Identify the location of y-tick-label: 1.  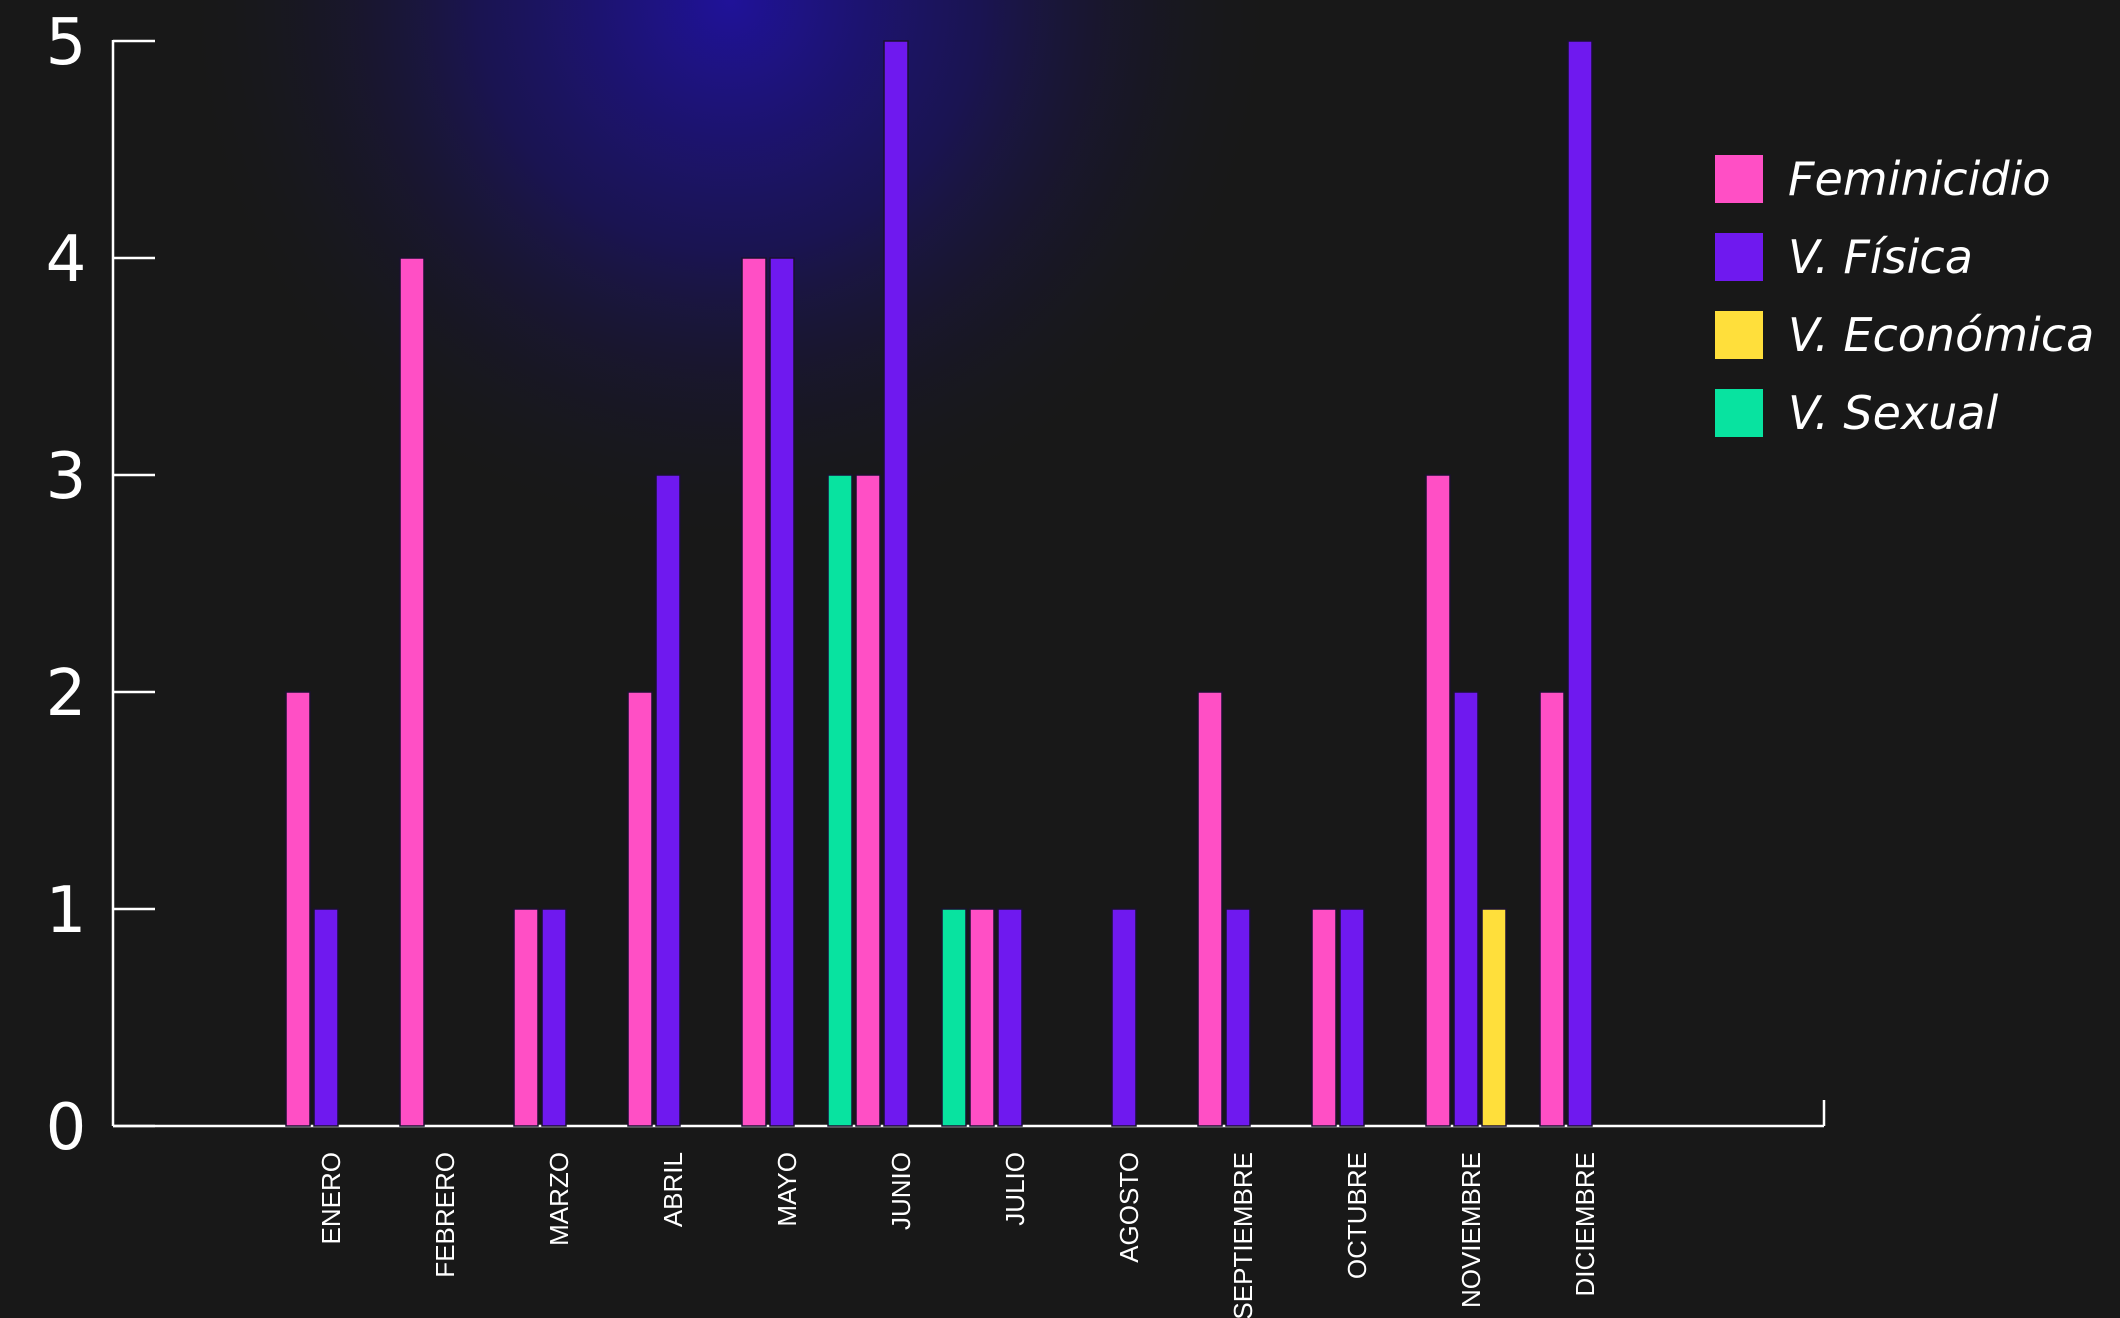
(66, 911).